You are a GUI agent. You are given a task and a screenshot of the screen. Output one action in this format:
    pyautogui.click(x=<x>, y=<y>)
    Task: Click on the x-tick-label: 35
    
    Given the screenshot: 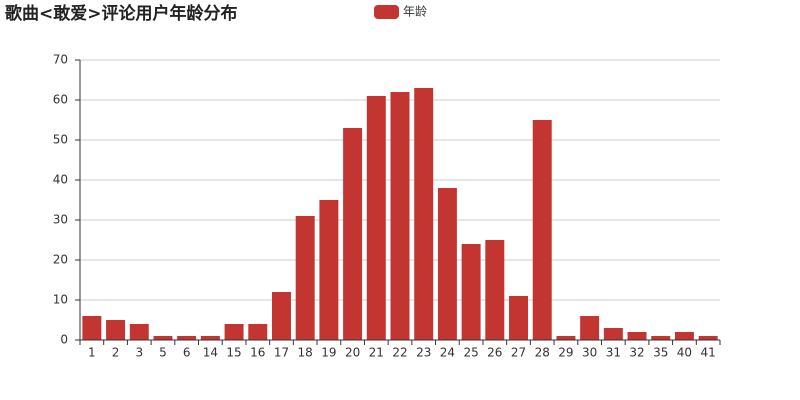 What is the action you would take?
    pyautogui.click(x=660, y=353)
    